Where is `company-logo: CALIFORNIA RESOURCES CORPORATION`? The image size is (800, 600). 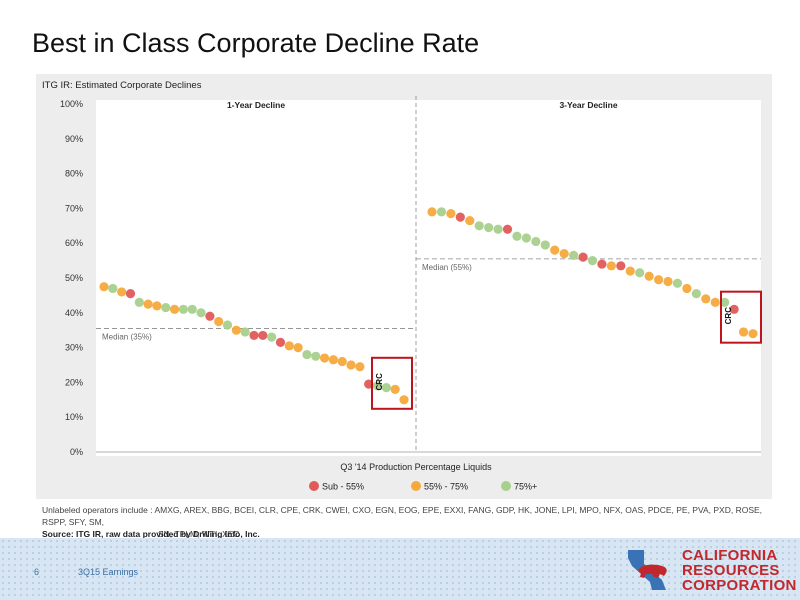 company-logo: CALIFORNIA RESOURCES CORPORATION is located at coordinates (709, 570).